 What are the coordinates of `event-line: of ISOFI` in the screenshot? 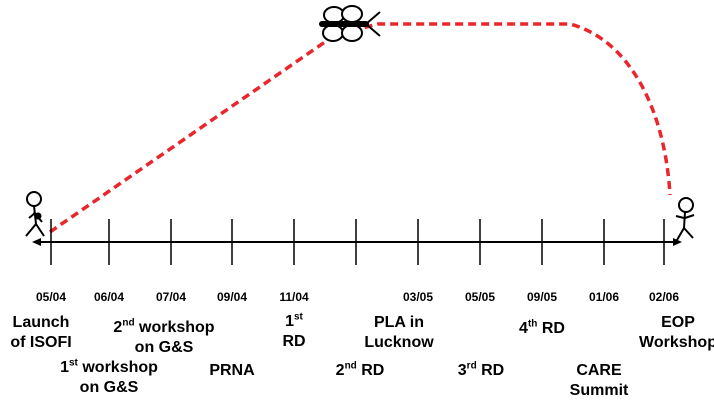 It's located at (40, 343).